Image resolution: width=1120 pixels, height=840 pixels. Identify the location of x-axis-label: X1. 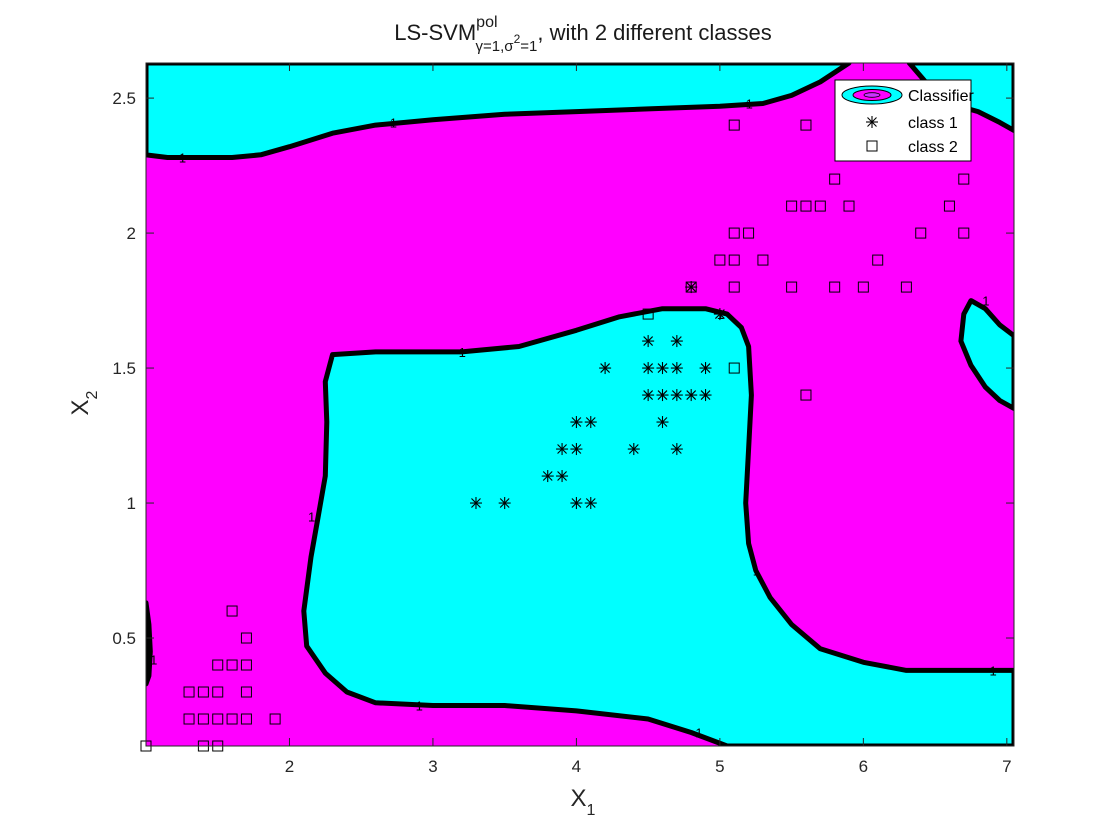
(583, 802).